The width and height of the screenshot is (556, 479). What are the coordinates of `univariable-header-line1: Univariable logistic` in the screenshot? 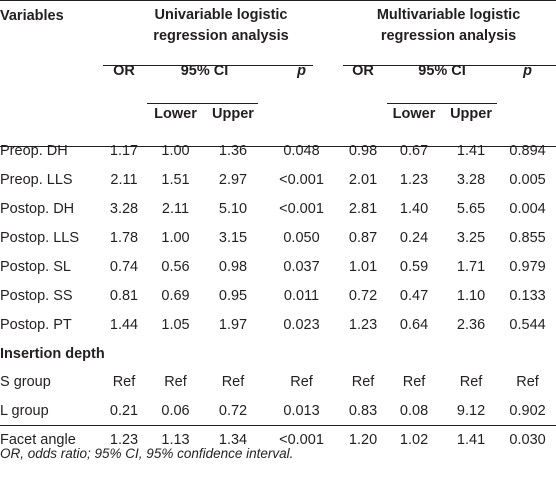 It's located at (221, 15).